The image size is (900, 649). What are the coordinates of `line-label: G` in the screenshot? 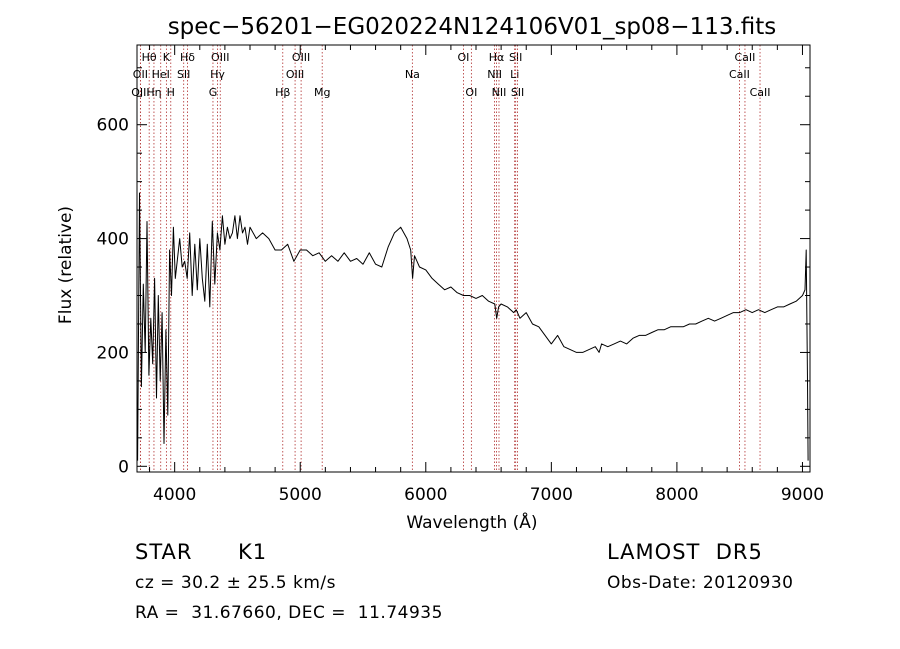 It's located at (213, 92).